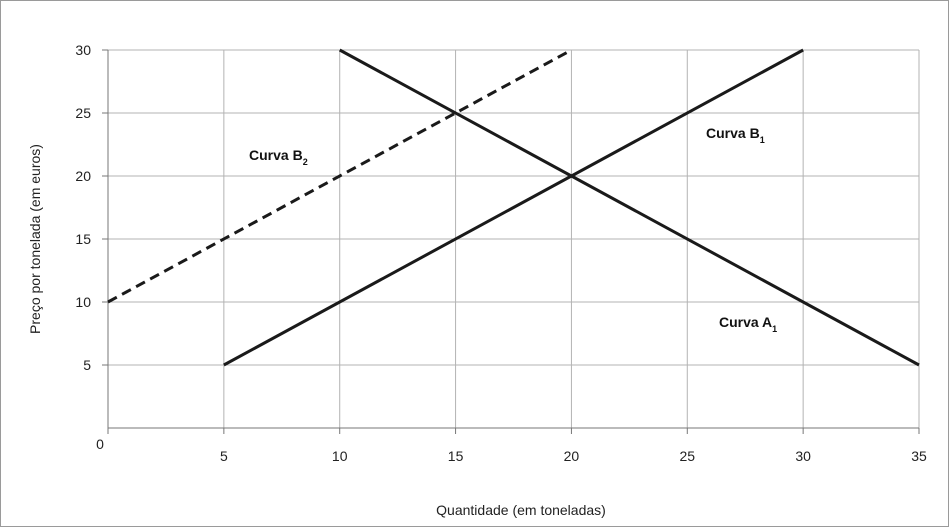 Image resolution: width=949 pixels, height=527 pixels. Describe the element at coordinates (340, 456) in the screenshot. I see `x-tick-label: 10` at that location.